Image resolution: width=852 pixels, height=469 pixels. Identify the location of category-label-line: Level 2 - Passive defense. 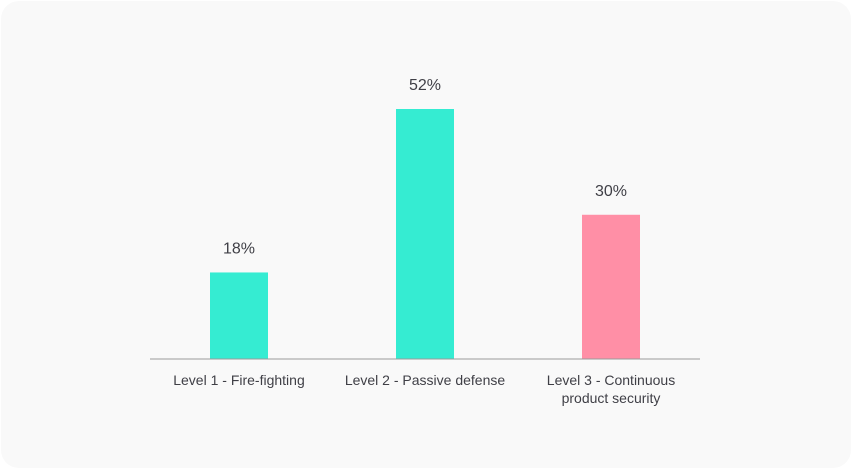
(425, 380).